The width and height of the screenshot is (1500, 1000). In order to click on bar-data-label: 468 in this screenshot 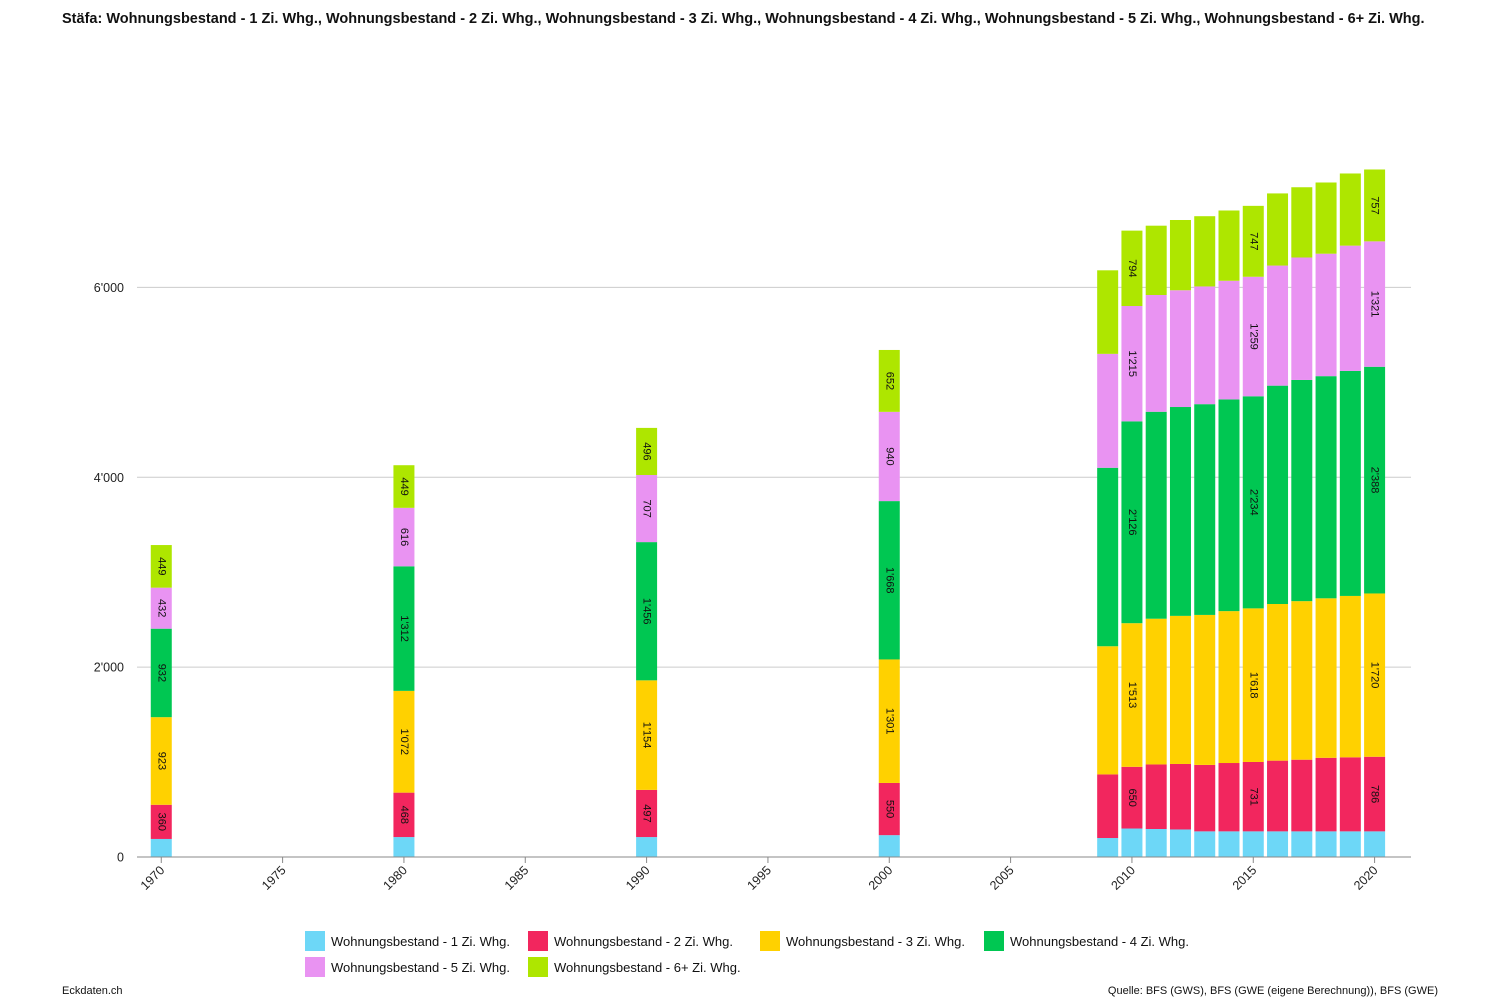, I will do `click(404, 815)`.